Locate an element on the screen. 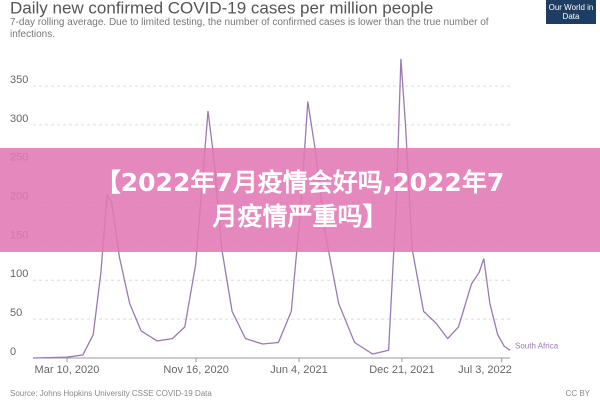 This screenshot has width=600, height=400. y-tick-label: 50 is located at coordinates (16, 313).